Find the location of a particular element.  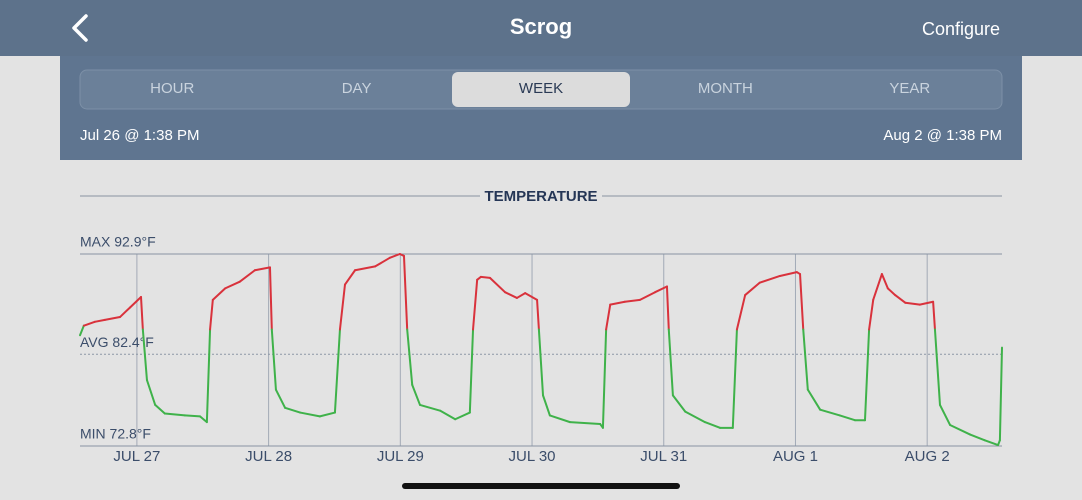

x-tick-label: JUL 29 is located at coordinates (400, 456).